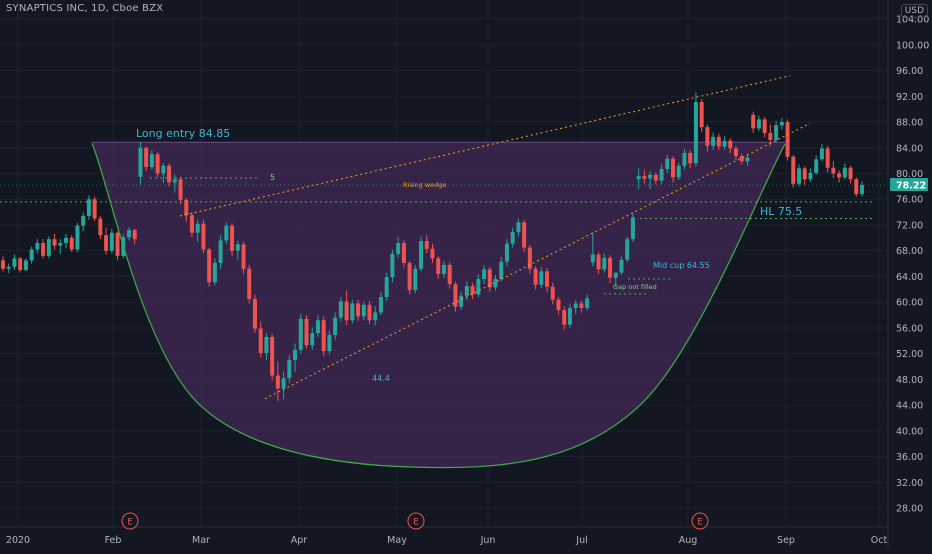  I want to click on x-tick-label: Apr, so click(299, 540).